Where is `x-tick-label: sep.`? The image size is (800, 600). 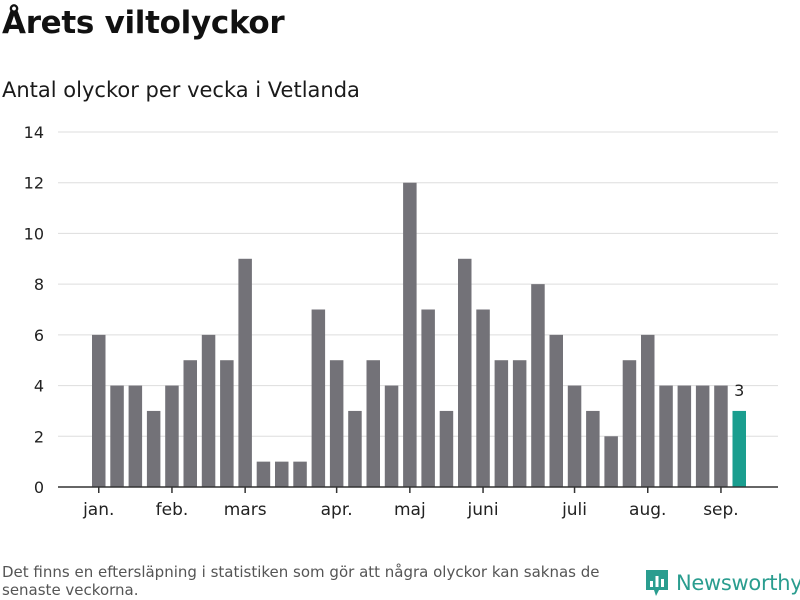 x-tick-label: sep. is located at coordinates (721, 510).